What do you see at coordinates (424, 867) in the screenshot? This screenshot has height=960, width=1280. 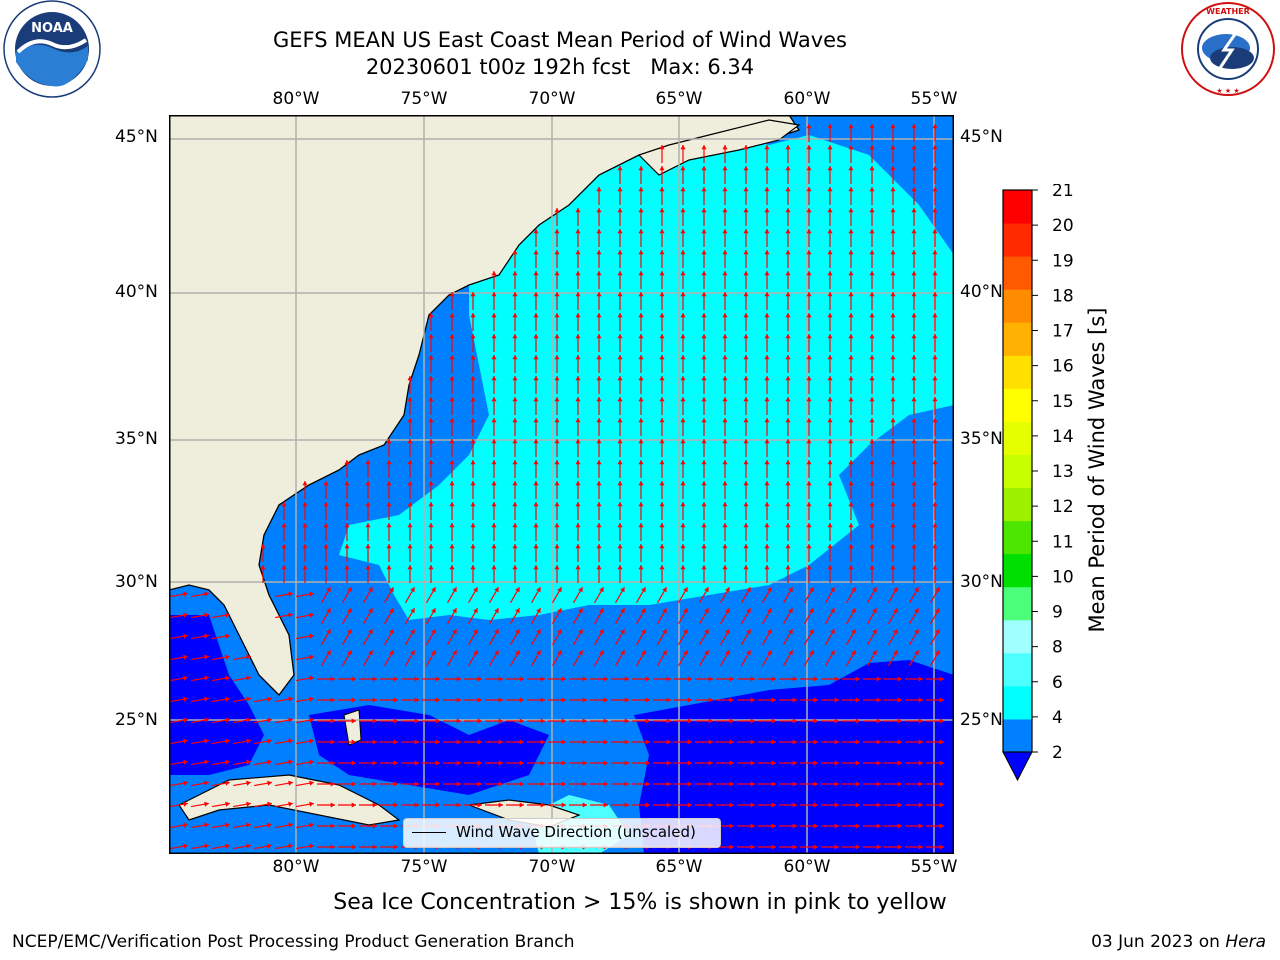 I see `lon-label-bottom: 75°W` at bounding box center [424, 867].